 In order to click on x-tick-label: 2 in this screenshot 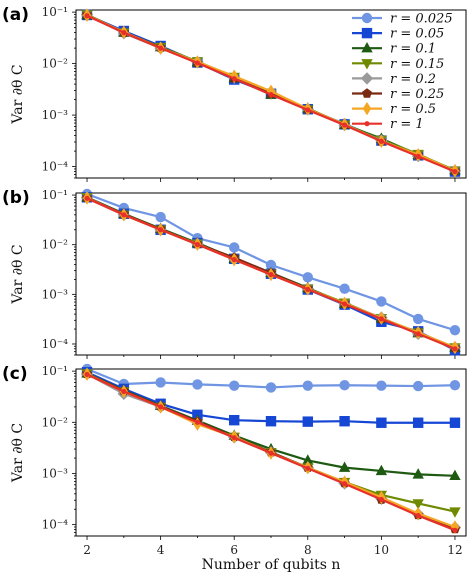, I will do `click(87, 550)`.